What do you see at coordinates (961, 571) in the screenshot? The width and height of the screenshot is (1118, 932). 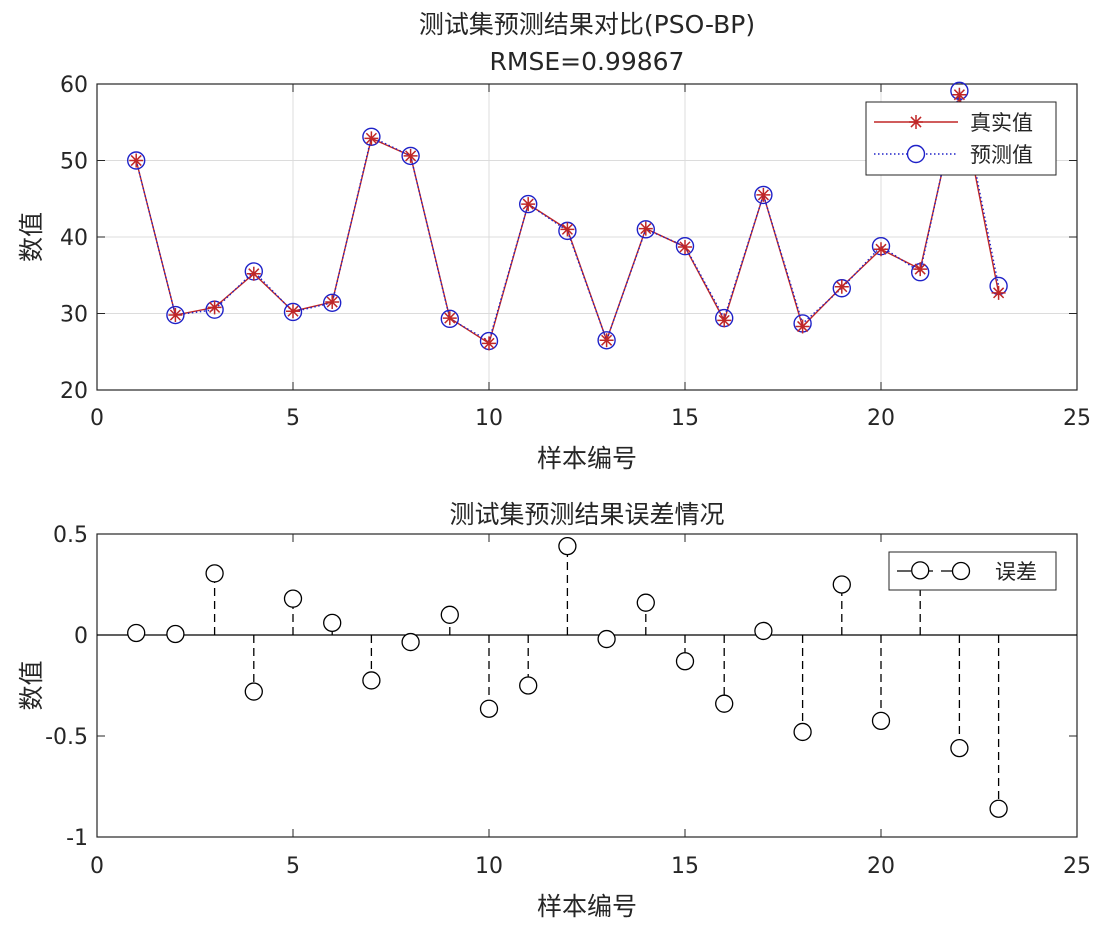 I see `legend-marker-误差` at bounding box center [961, 571].